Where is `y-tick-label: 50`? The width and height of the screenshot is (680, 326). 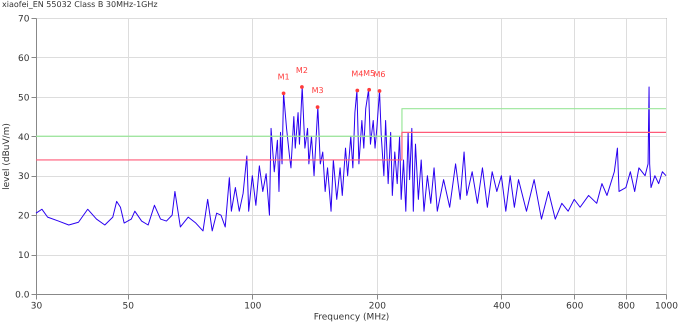 y-tick-label: 50 is located at coordinates (24, 98).